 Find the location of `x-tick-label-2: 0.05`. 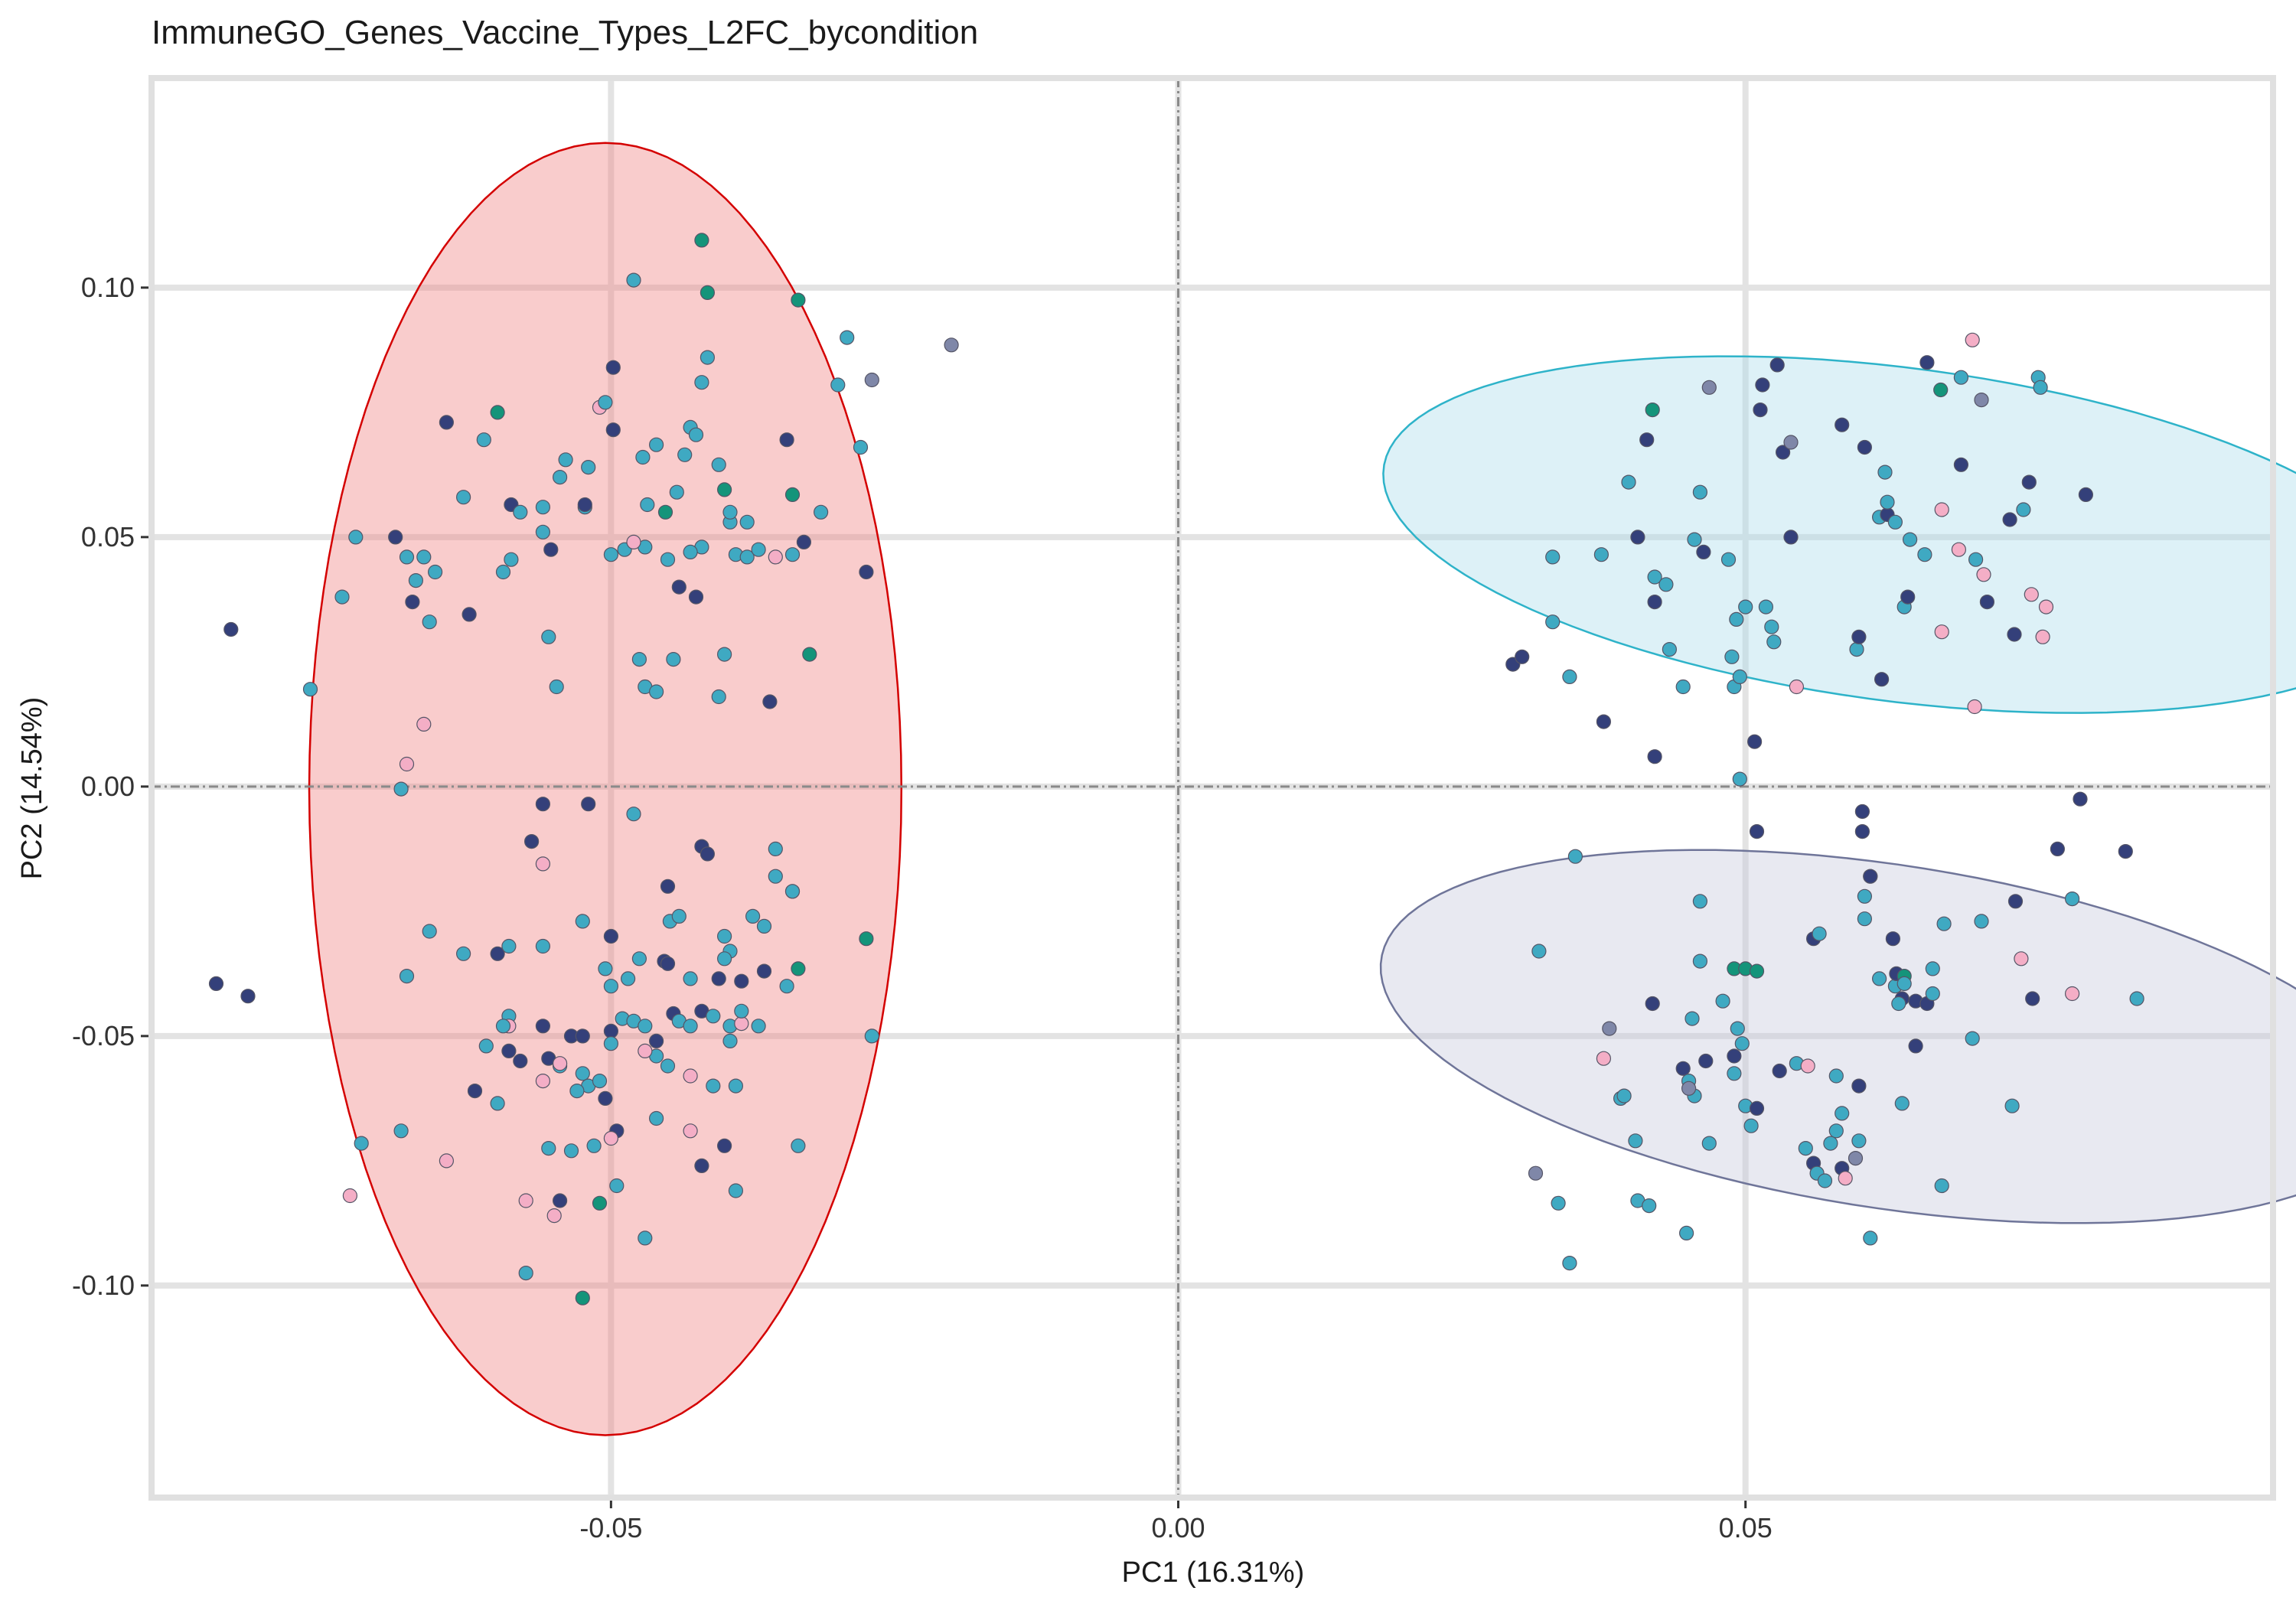

x-tick-label-2: 0.05 is located at coordinates (1746, 1527).